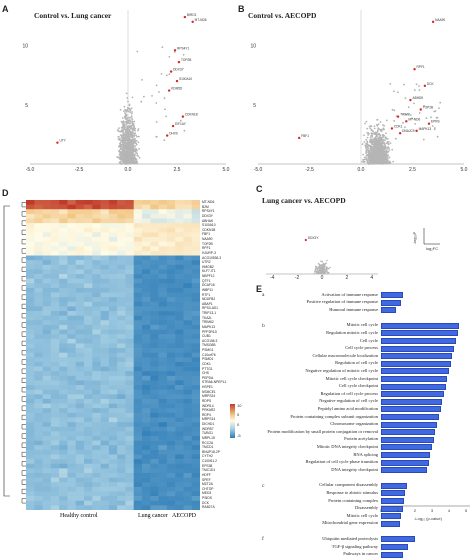 The width and height of the screenshot is (474, 558). What do you see at coordinates (305, 136) in the screenshot?
I see `gene-label: FBF1` at bounding box center [305, 136].